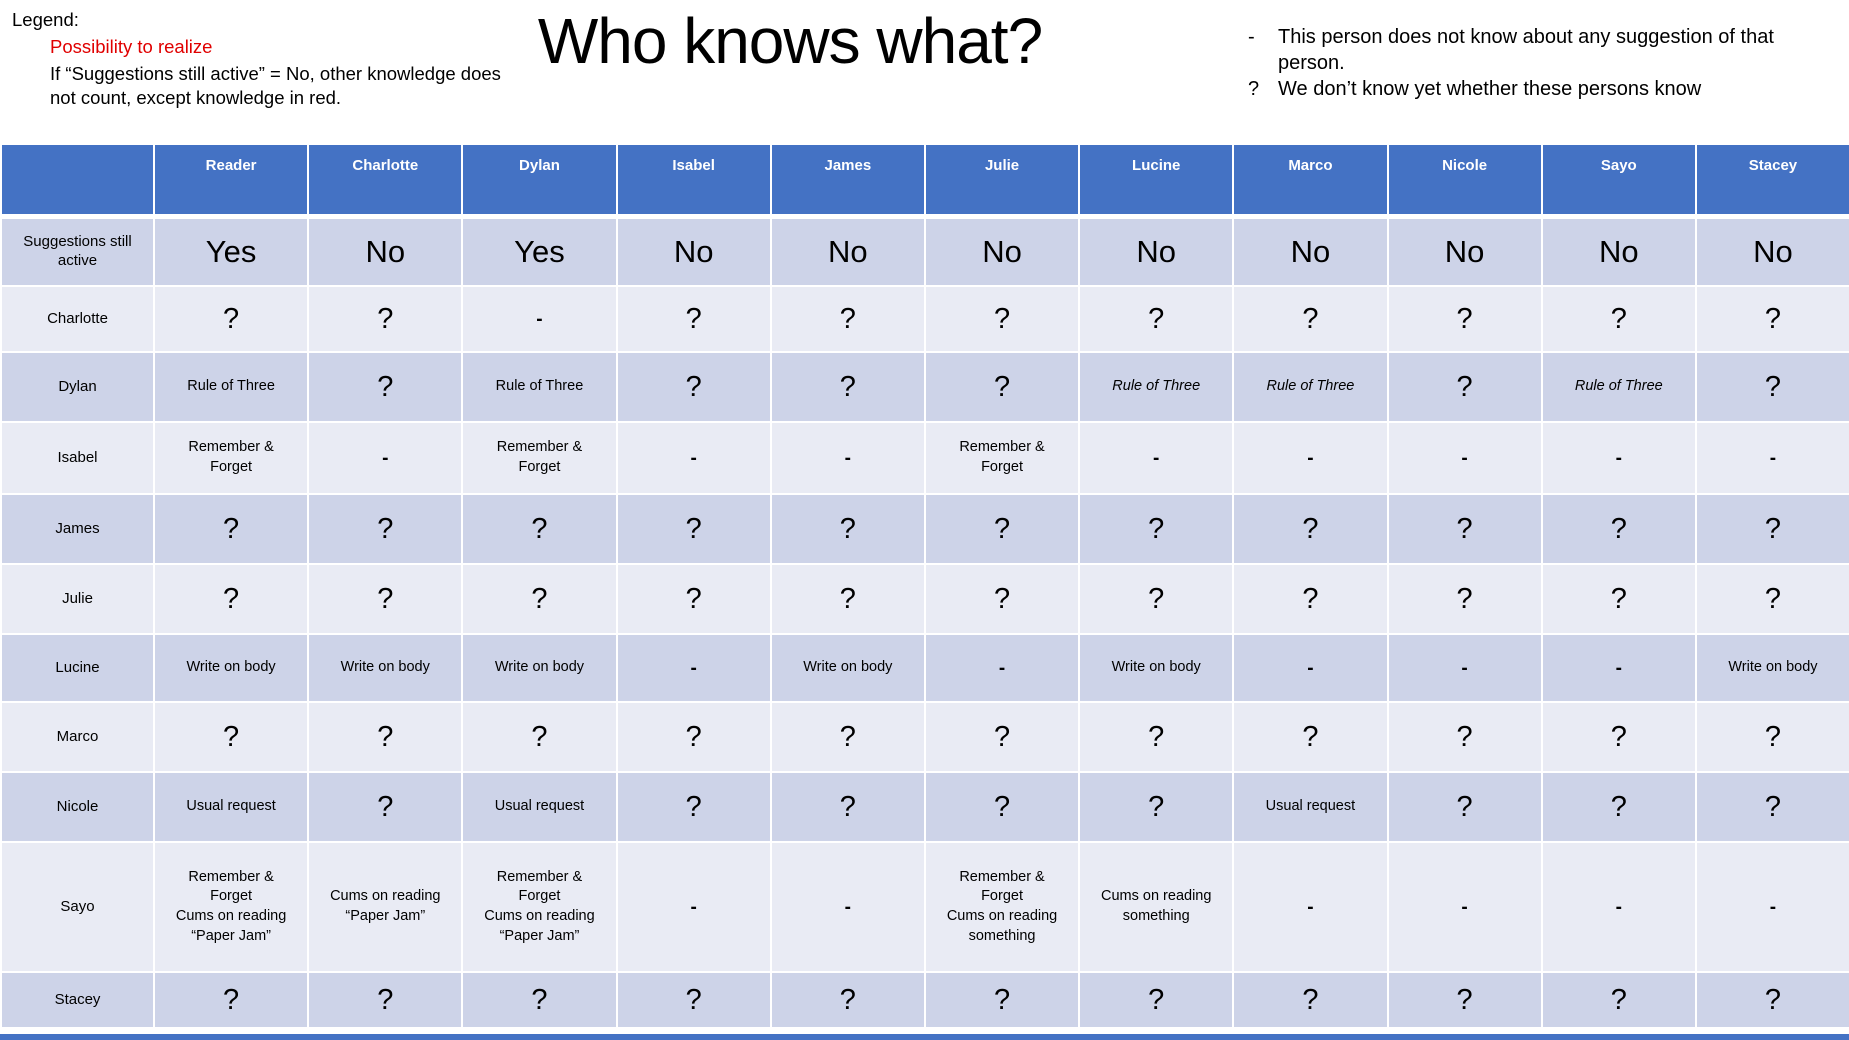 The height and width of the screenshot is (1040, 1849). I want to click on cell-charlotte-dylan: -, so click(539, 319).